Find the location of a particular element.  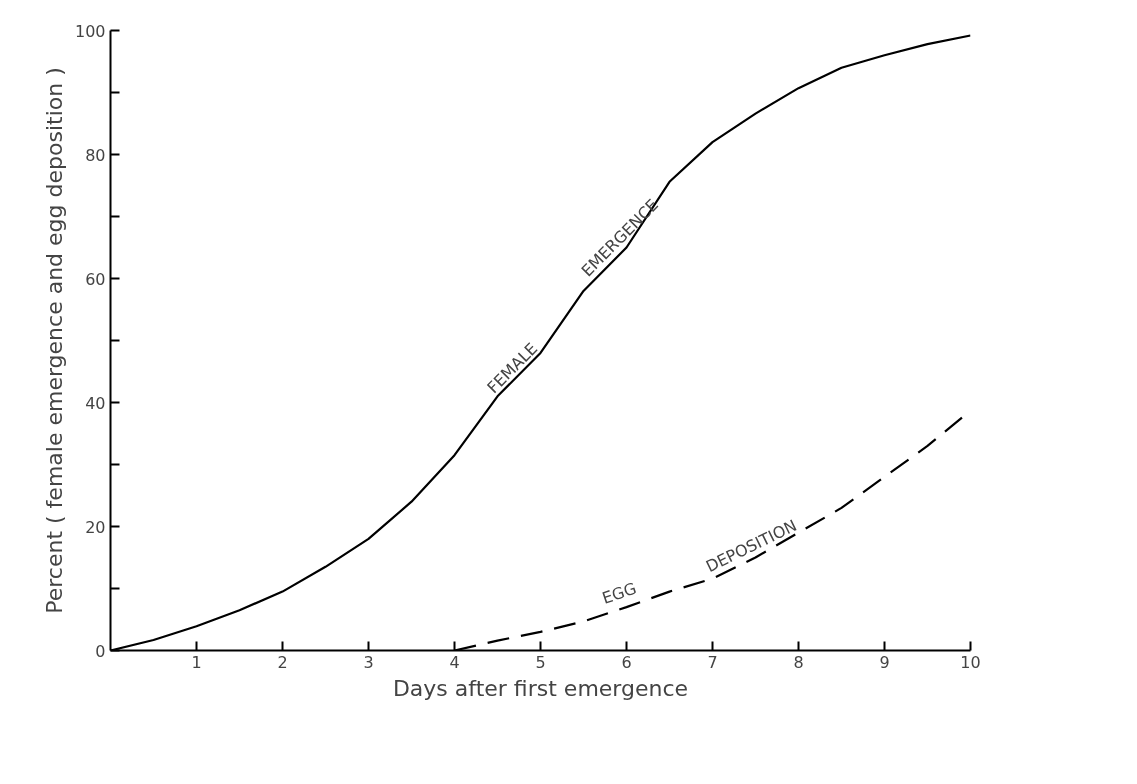

y-axis-title: Percent ( female emergence and egg deposition ) is located at coordinates (54, 340).